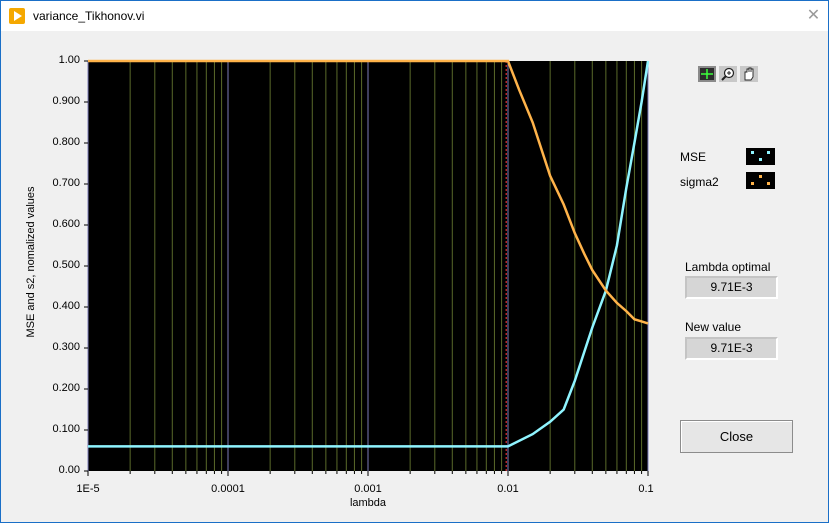 The height and width of the screenshot is (523, 829). I want to click on zoom-tool-icon, so click(728, 74).